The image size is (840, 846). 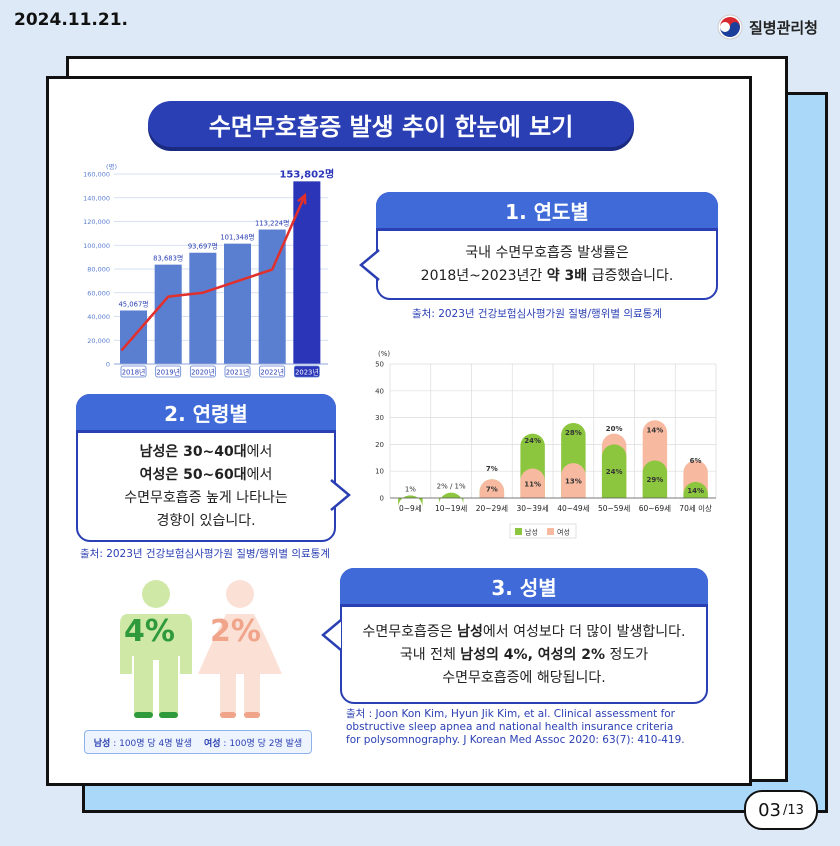 I want to click on legend-male: 남성 : 100명 당 4명 발생, so click(x=143, y=742).